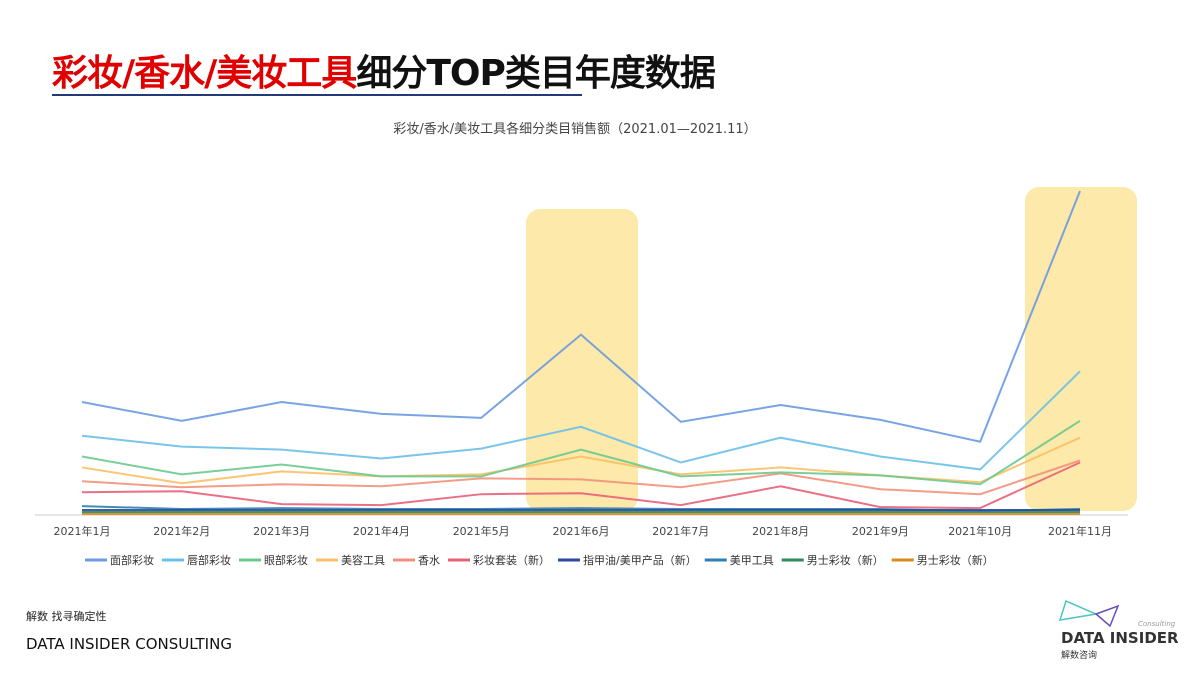 This screenshot has height=675, width=1200. Describe the element at coordinates (680, 531) in the screenshot. I see `x-tick-label: 2021年7月` at that location.